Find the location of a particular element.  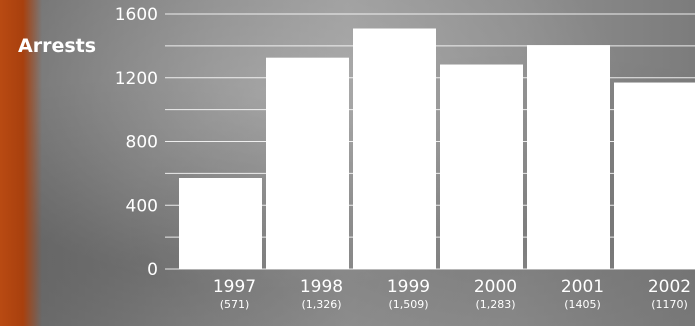

y-tick-layer: 0 400 800 1200 1600 is located at coordinates (136, 142).